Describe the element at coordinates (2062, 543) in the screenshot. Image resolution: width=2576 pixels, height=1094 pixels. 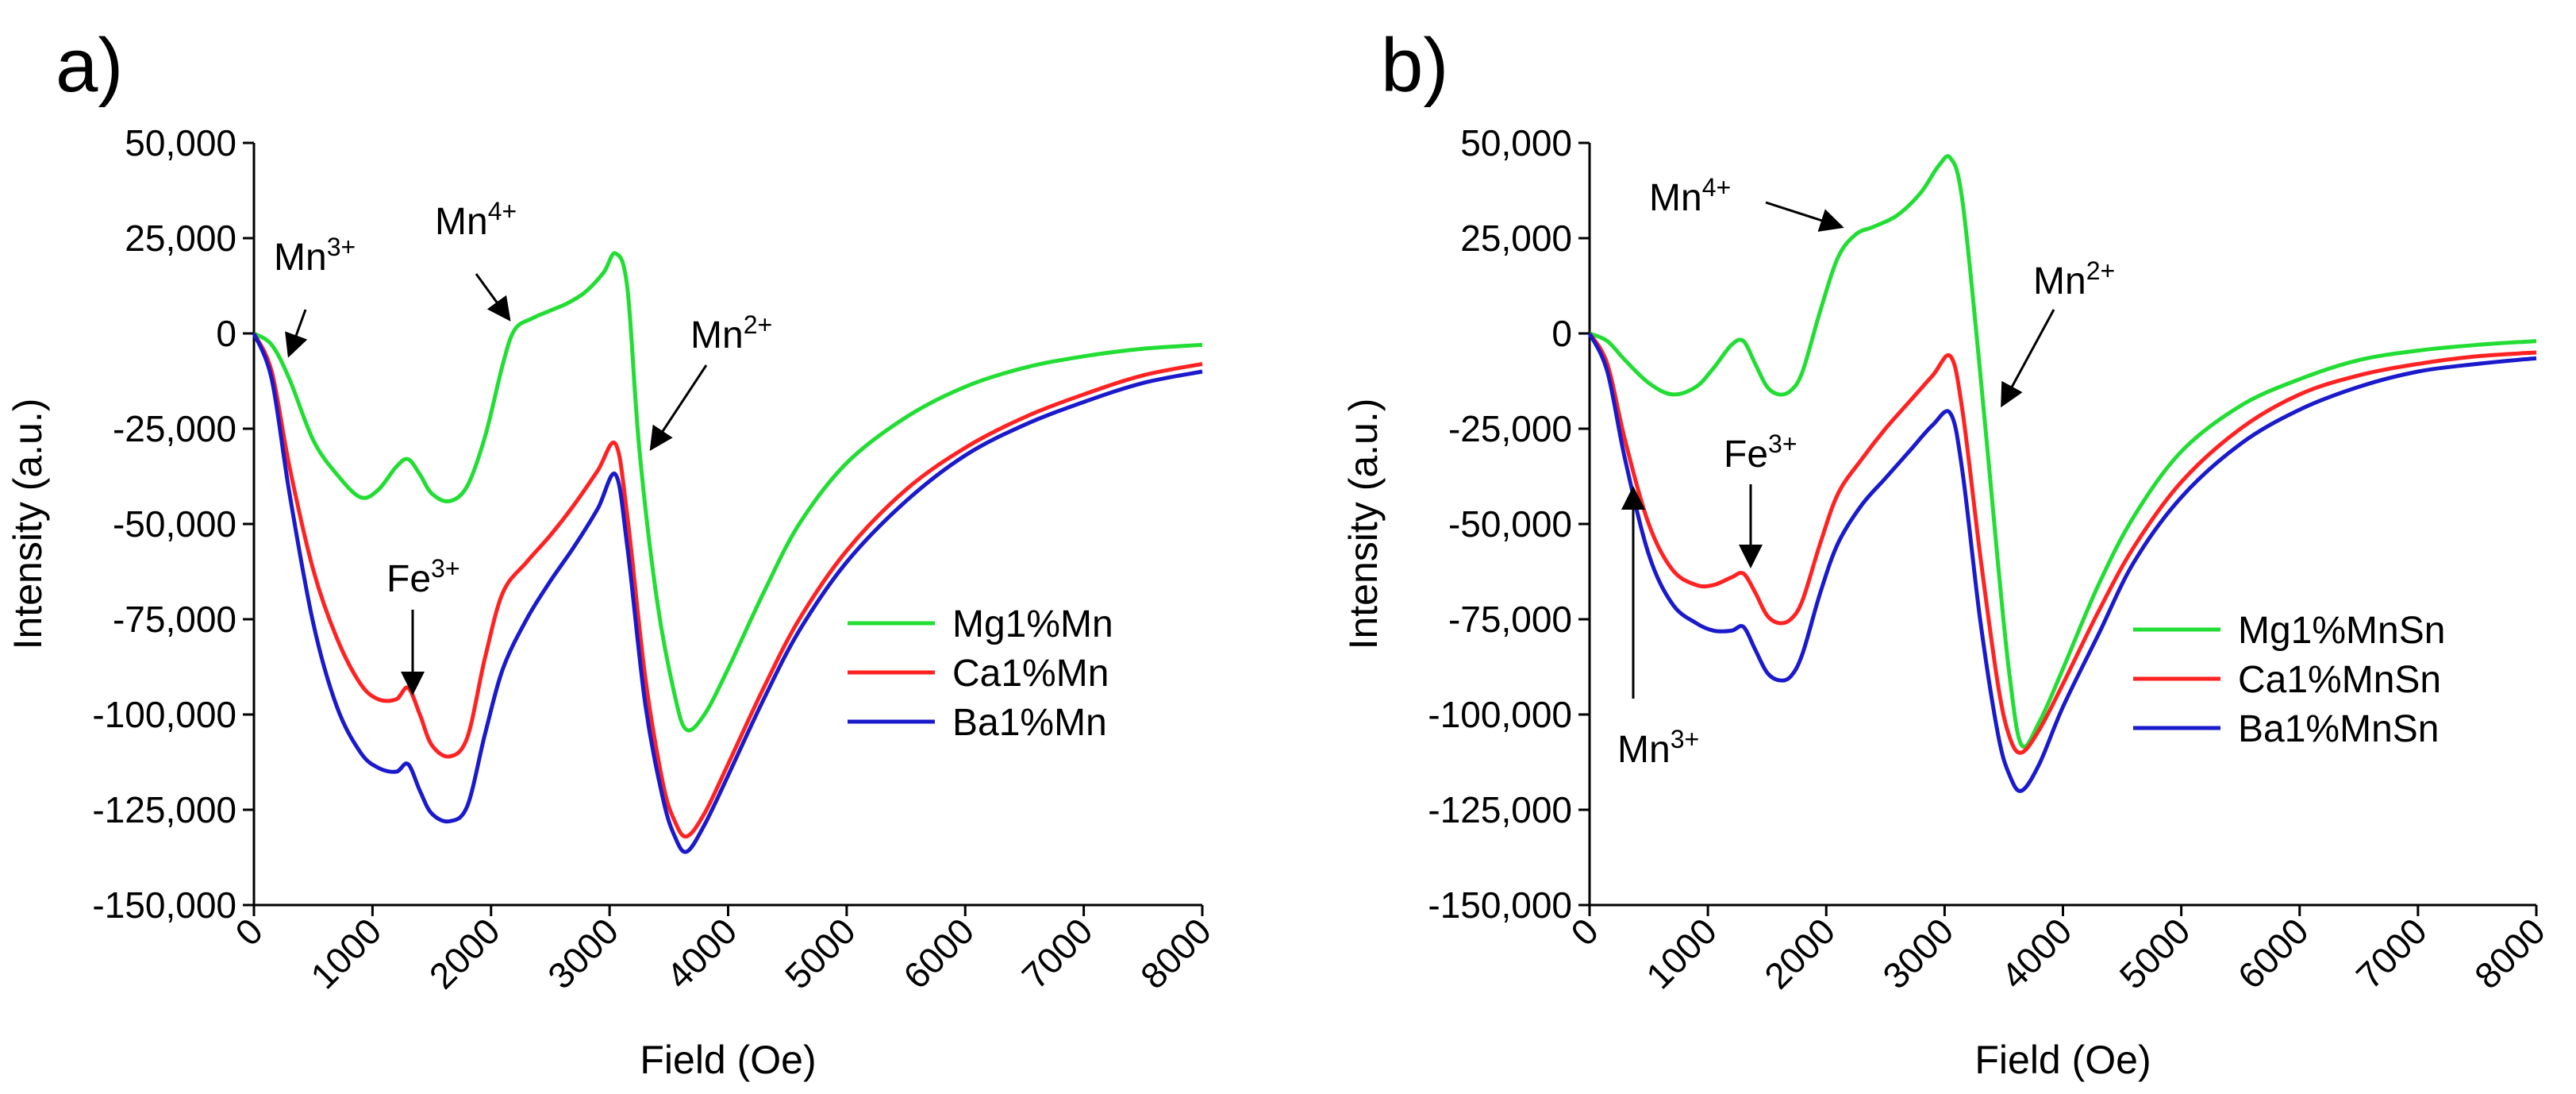
I see `series-line-ca1pctmnsn` at that location.